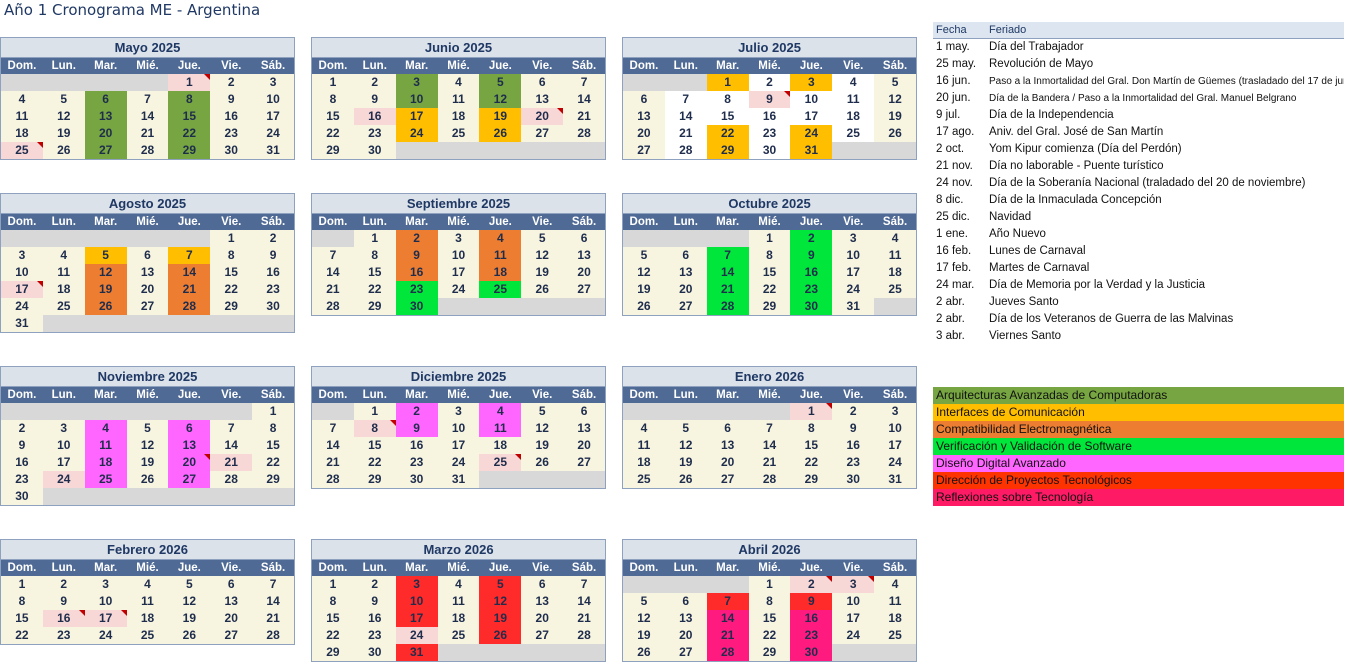  Describe the element at coordinates (500, 428) in the screenshot. I see `day-cell: 11` at that location.